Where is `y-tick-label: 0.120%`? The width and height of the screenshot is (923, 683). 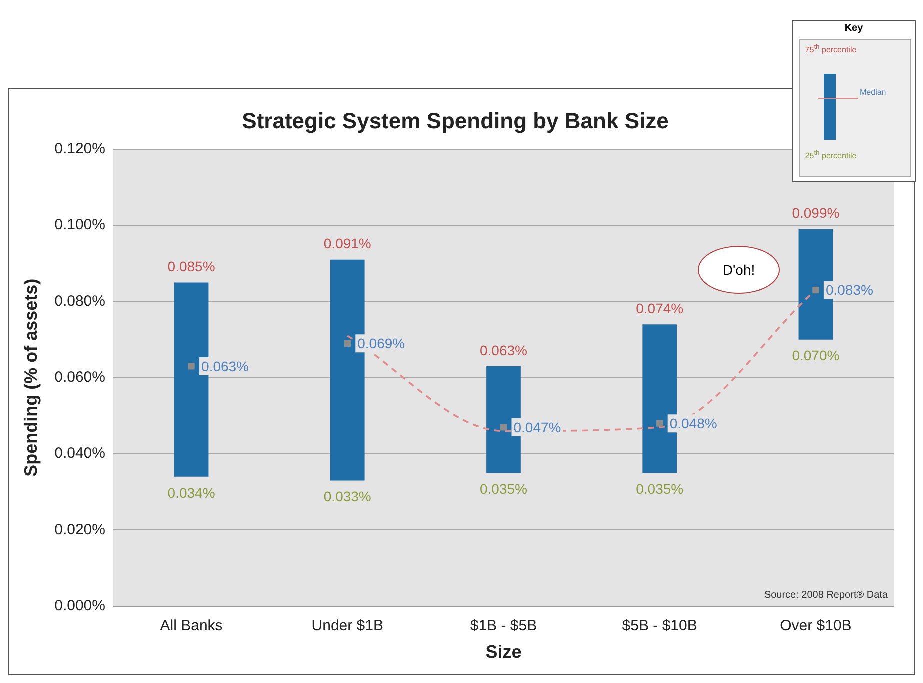
y-tick-label: 0.120% is located at coordinates (80, 149).